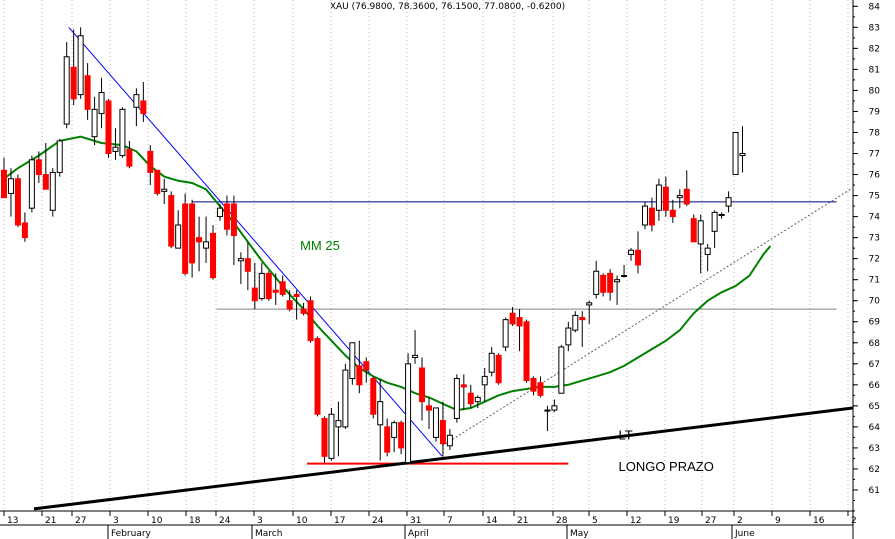  Describe the element at coordinates (875, 344) in the screenshot. I see `y-tick-label: 68` at that location.